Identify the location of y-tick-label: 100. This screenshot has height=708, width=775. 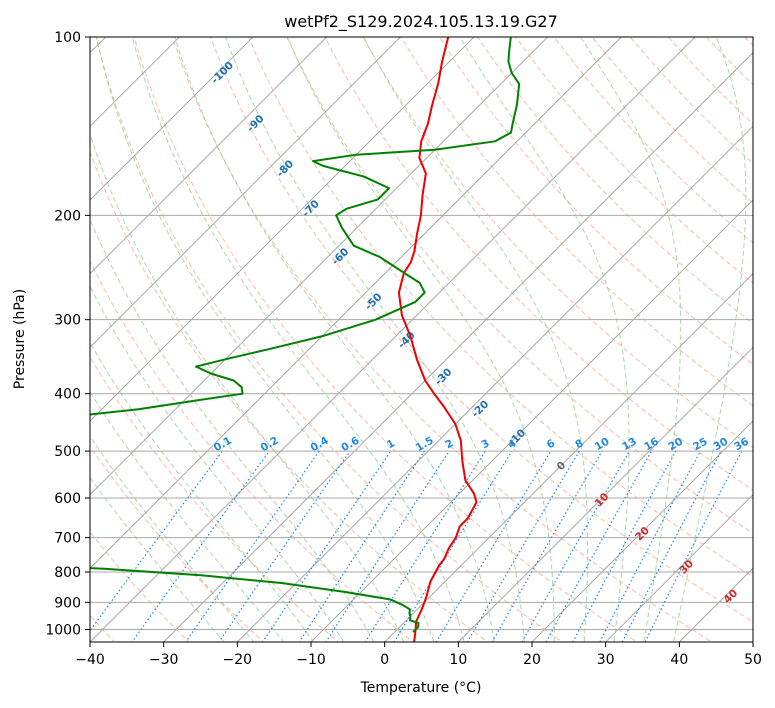
(67, 38).